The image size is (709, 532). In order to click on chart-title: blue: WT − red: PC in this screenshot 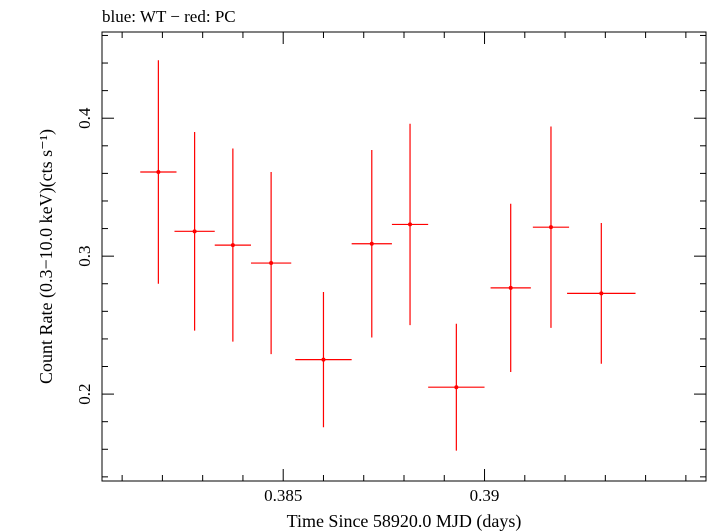, I will do `click(169, 16)`.